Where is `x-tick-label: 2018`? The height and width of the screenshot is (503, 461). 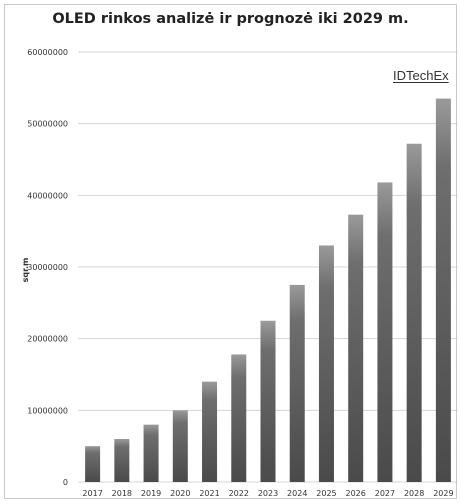 x-tick-label: 2018 is located at coordinates (122, 493).